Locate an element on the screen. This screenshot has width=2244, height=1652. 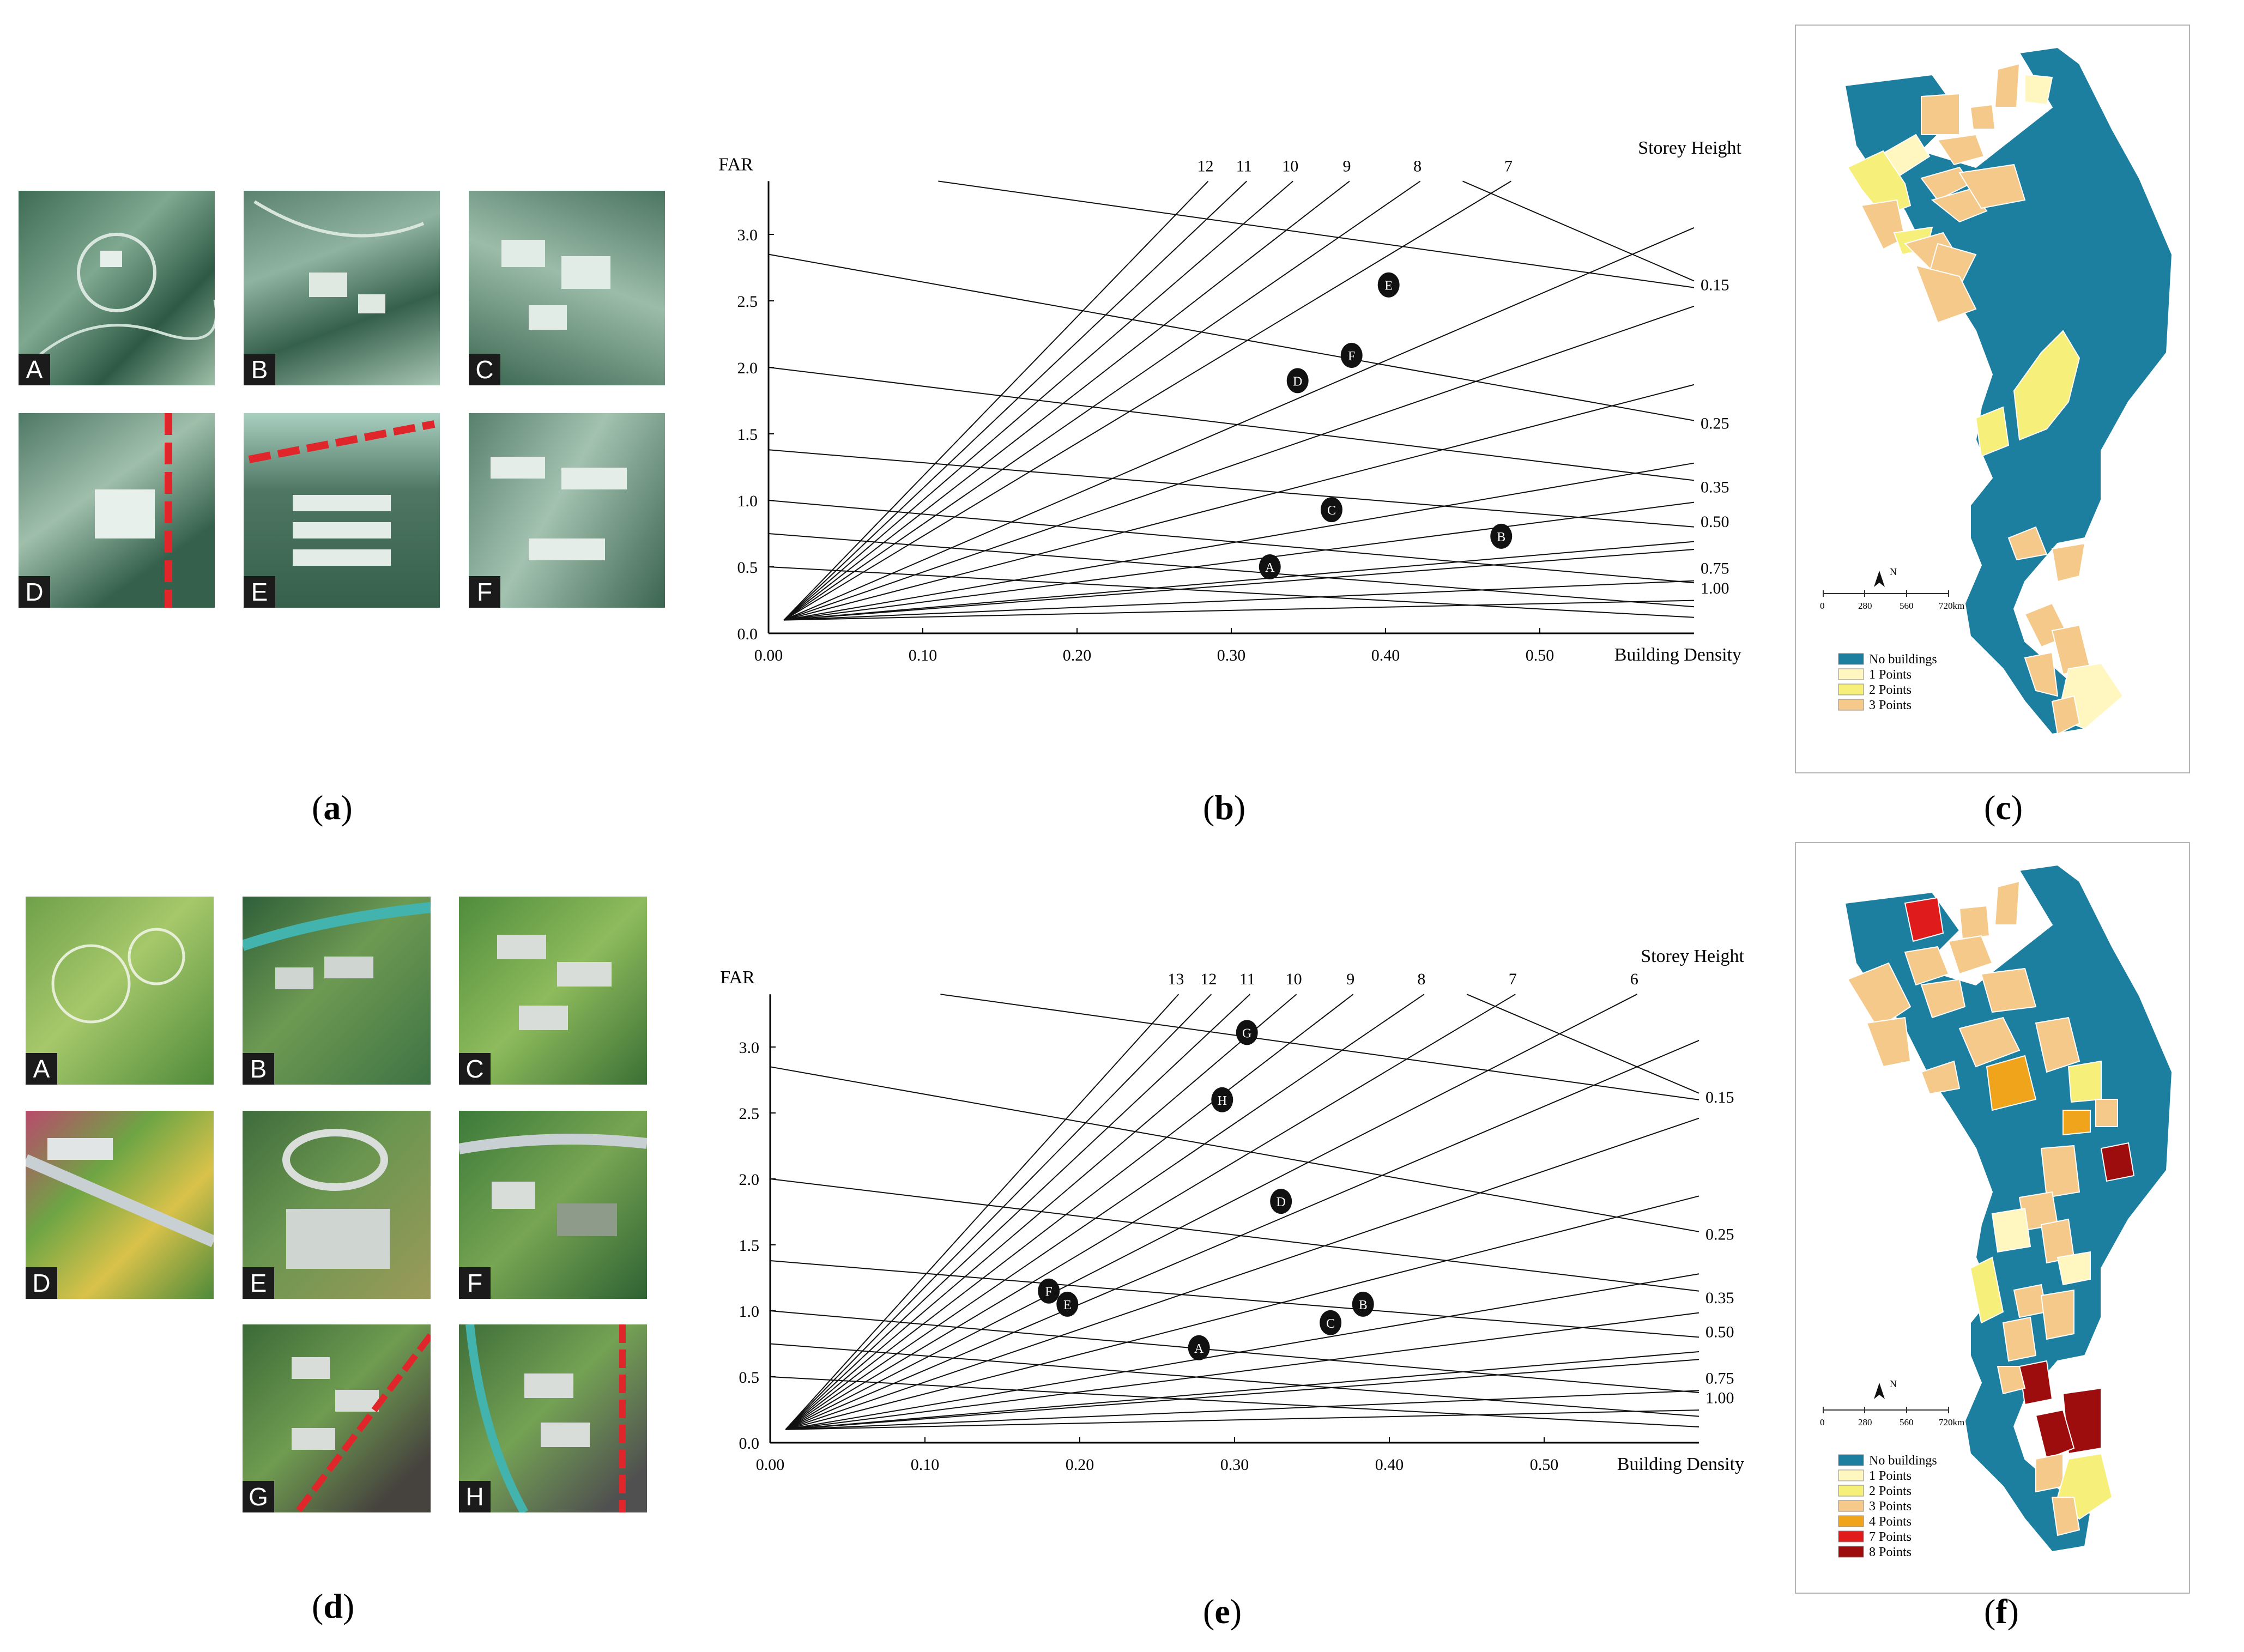
thumb-label: E is located at coordinates (258, 1283).